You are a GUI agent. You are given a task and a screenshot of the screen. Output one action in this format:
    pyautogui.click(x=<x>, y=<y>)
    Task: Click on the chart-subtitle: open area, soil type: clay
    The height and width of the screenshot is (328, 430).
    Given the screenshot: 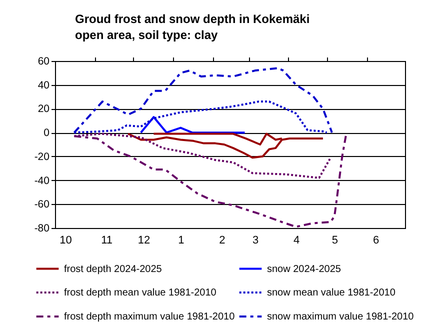 What is the action you would take?
    pyautogui.click(x=146, y=35)
    